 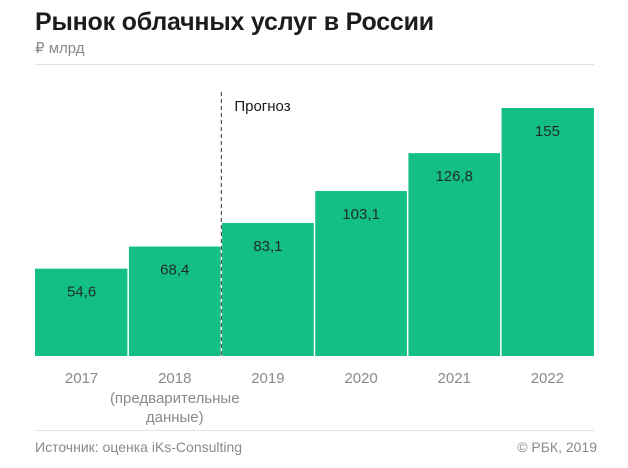 I want to click on x-tick-label-2017: 2017, so click(x=81, y=378).